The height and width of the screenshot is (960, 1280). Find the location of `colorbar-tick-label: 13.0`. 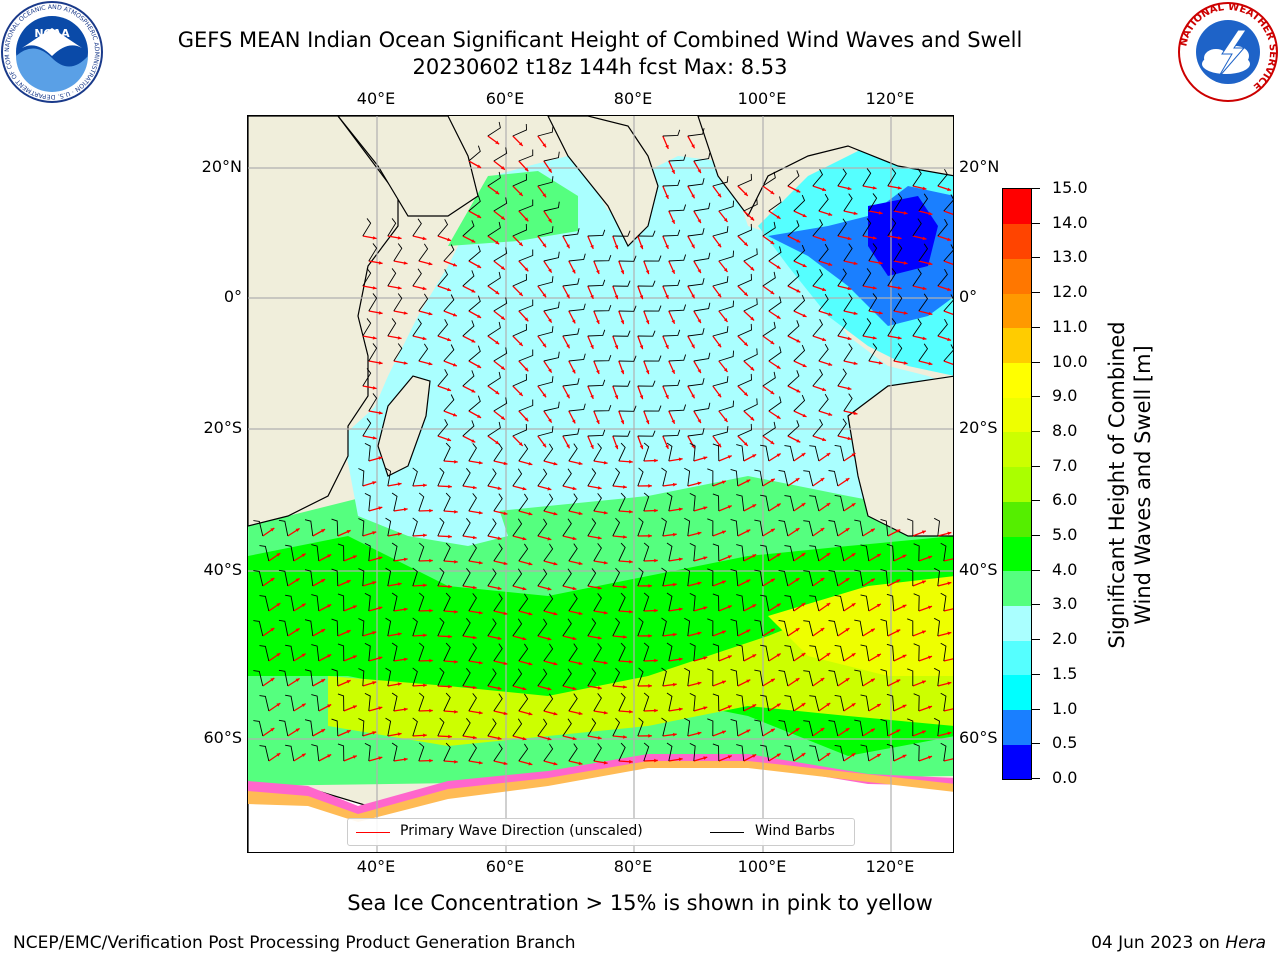

colorbar-tick-label: 13.0 is located at coordinates (1070, 257).